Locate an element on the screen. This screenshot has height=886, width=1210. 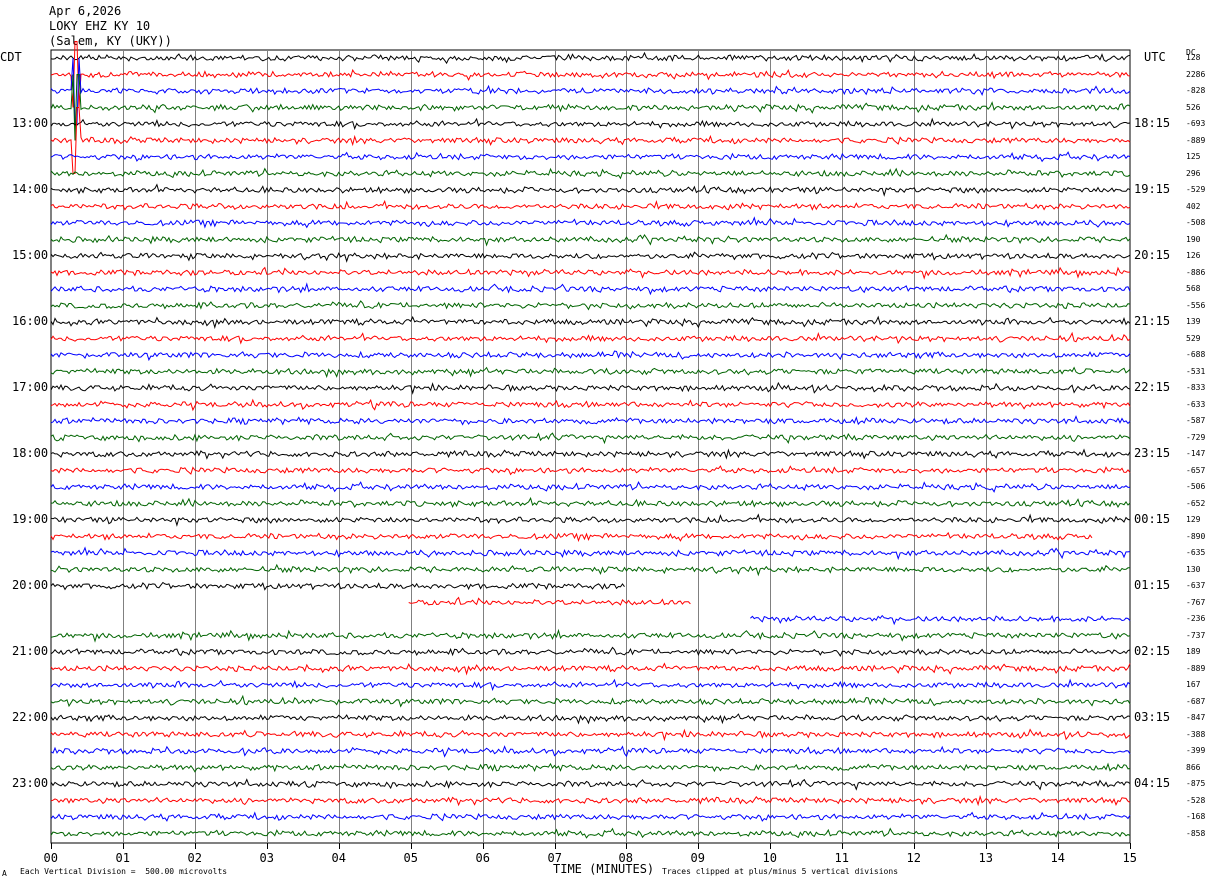
right-hour-label: 20:15 is located at coordinates (1152, 255).